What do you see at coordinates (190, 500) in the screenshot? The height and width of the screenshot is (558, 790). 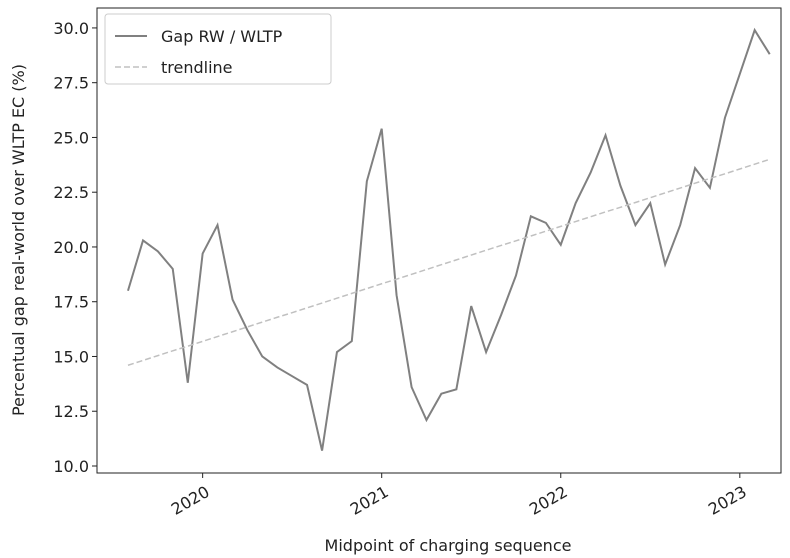 I see `x-tick-label: 2020` at bounding box center [190, 500].